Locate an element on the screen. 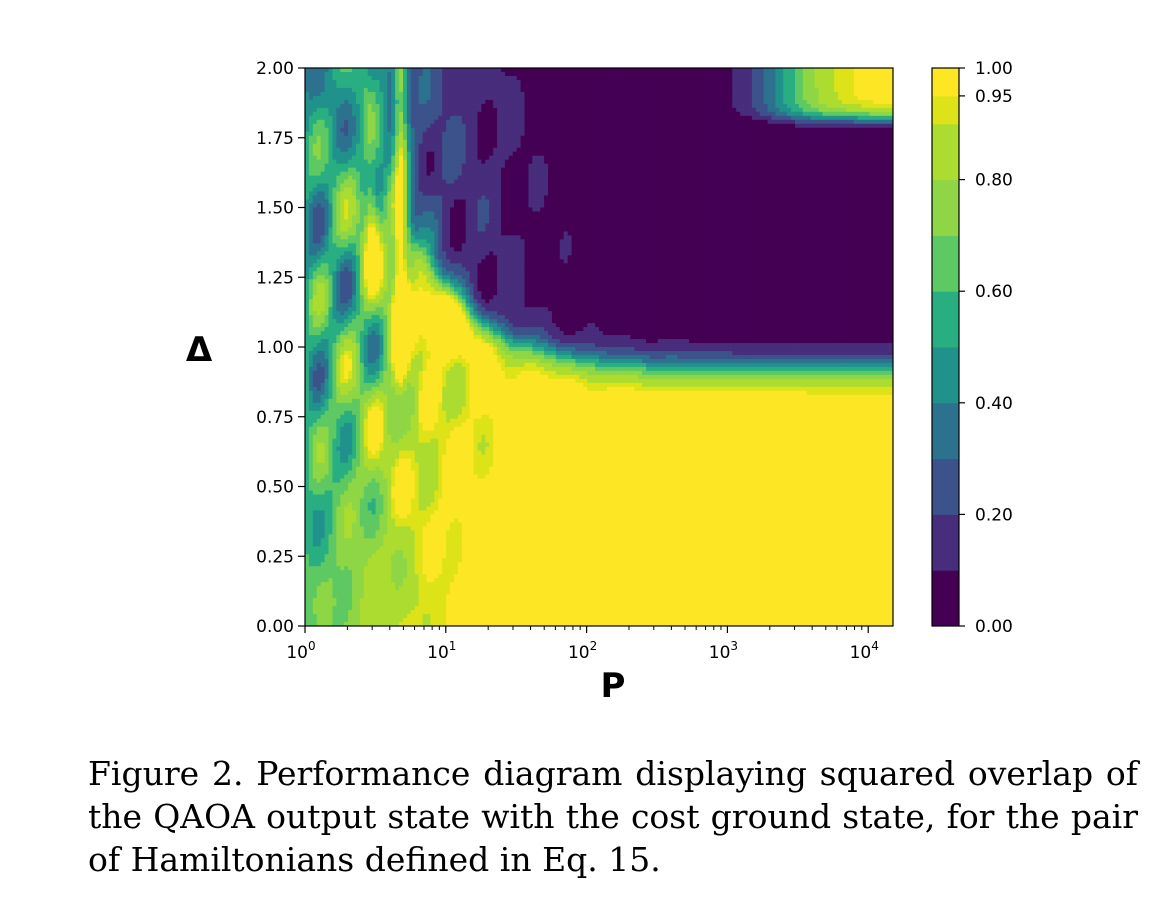 This screenshot has width=1152, height=912. colorbar-tick-label: 0.00 is located at coordinates (994, 627).